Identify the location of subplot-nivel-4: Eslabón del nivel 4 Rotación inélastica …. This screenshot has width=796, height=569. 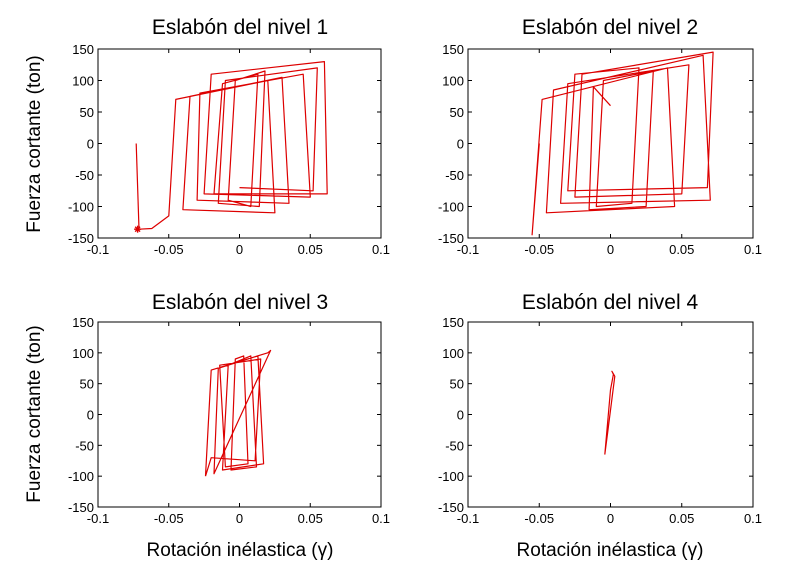
(610, 426).